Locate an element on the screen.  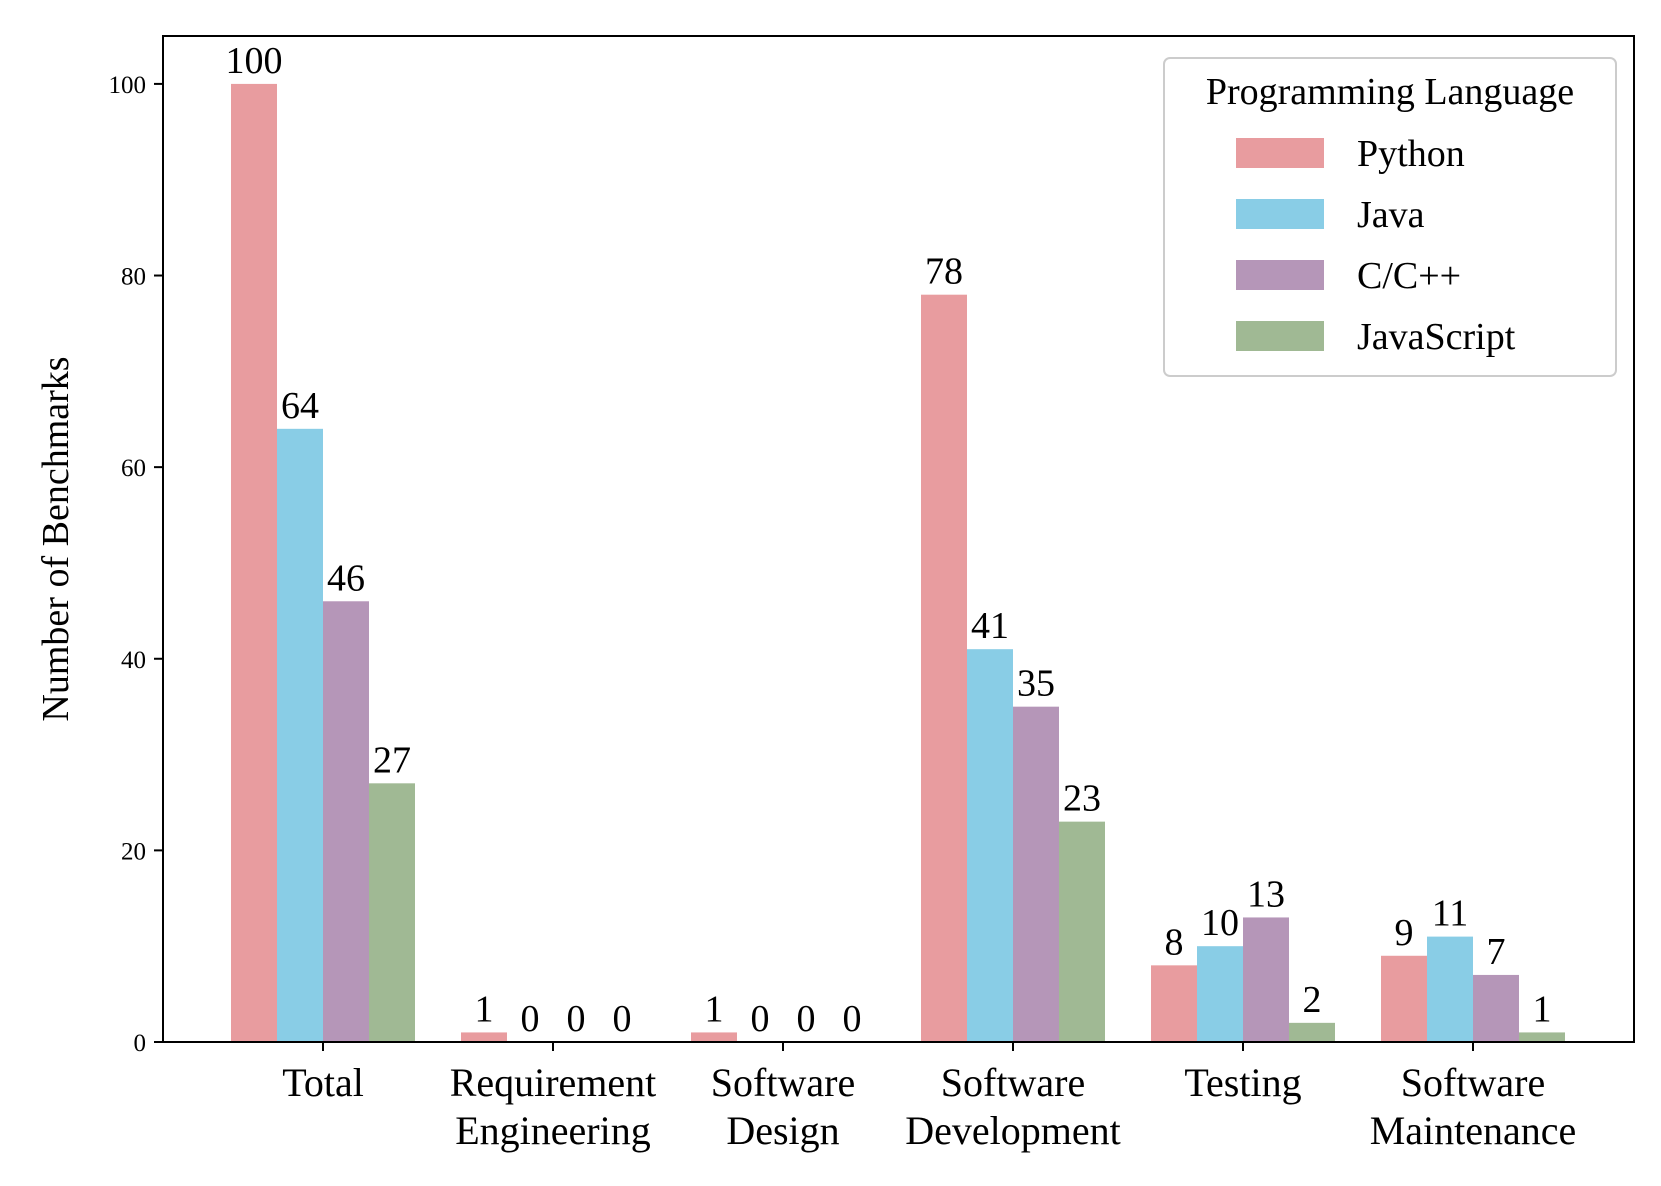
legend-label: Python is located at coordinates (1411, 154).